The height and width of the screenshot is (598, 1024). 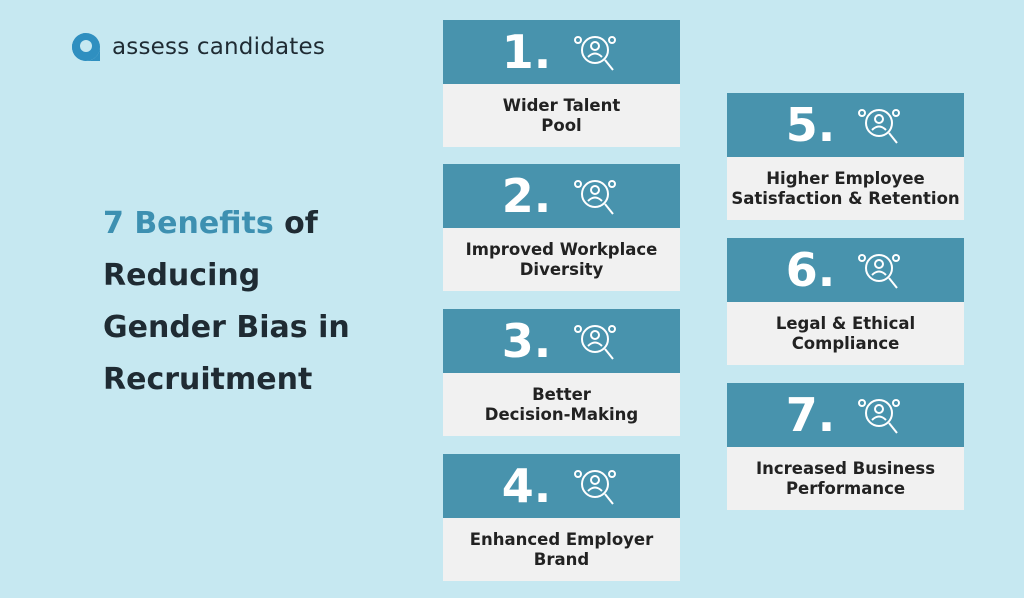 What do you see at coordinates (561, 249) in the screenshot?
I see `card-label: Improved Workplace` at bounding box center [561, 249].